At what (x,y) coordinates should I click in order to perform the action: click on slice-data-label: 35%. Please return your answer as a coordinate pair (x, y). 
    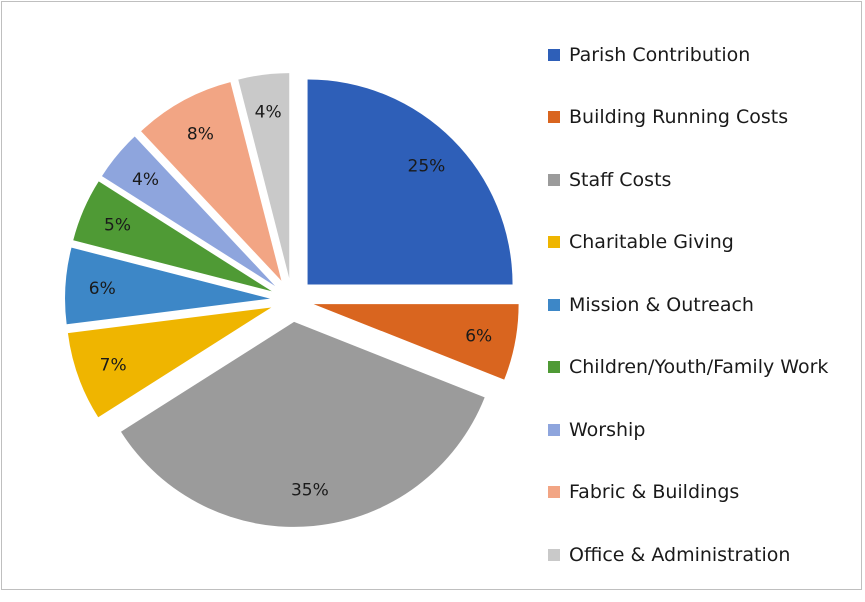
    Looking at the image, I should click on (310, 490).